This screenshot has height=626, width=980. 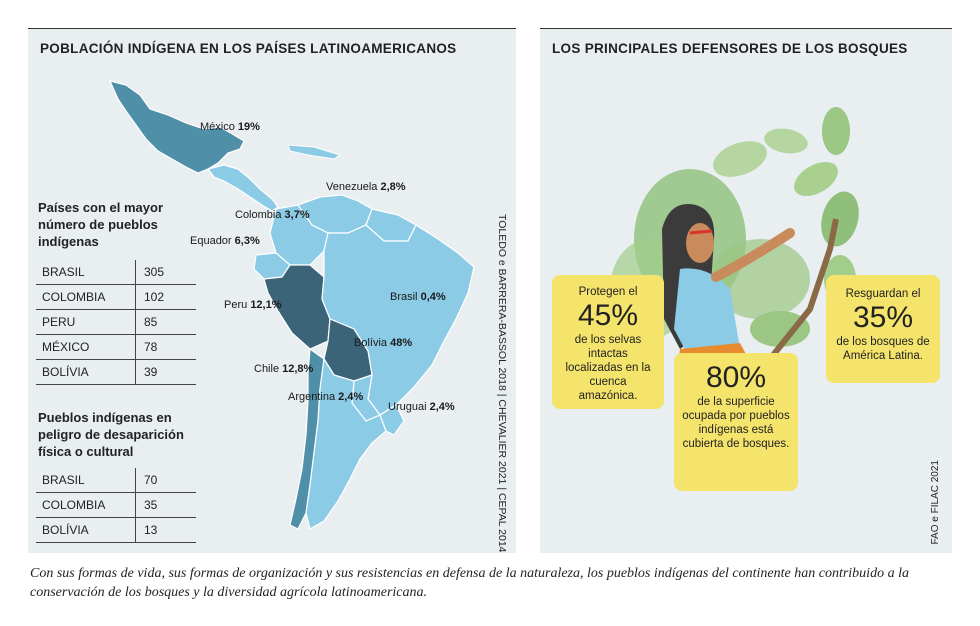 What do you see at coordinates (253, 305) in the screenshot?
I see `map-label-peru: Peru 12,1%` at bounding box center [253, 305].